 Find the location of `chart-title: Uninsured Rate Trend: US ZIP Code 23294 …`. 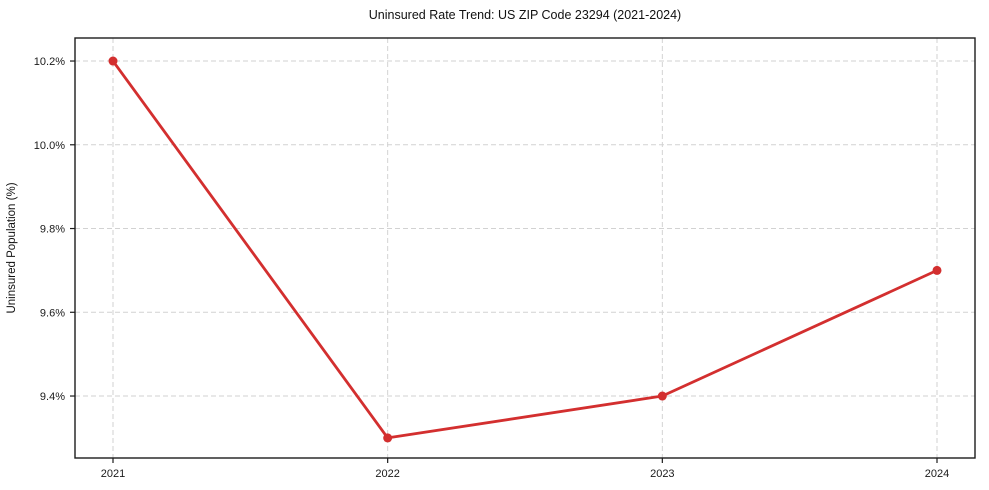

chart-title: Uninsured Rate Trend: US ZIP Code 23294 … is located at coordinates (525, 15).